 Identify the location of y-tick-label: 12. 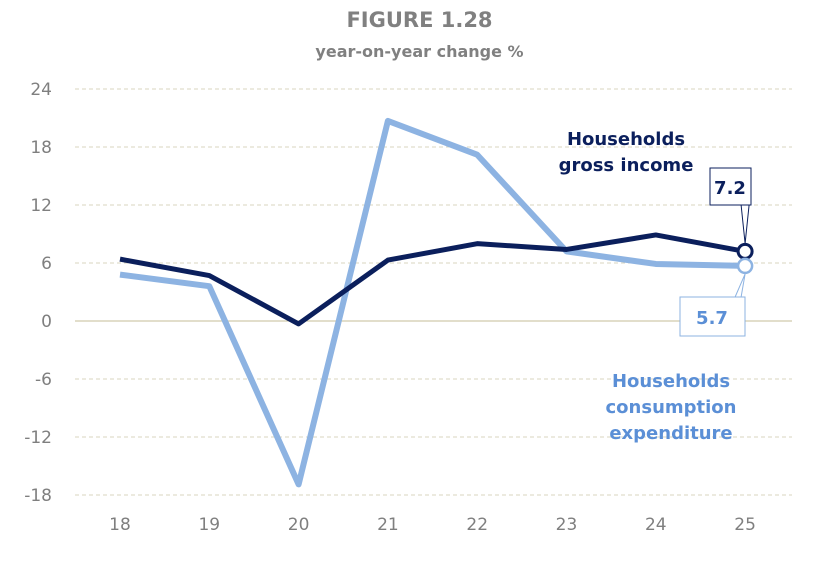
(41, 206).